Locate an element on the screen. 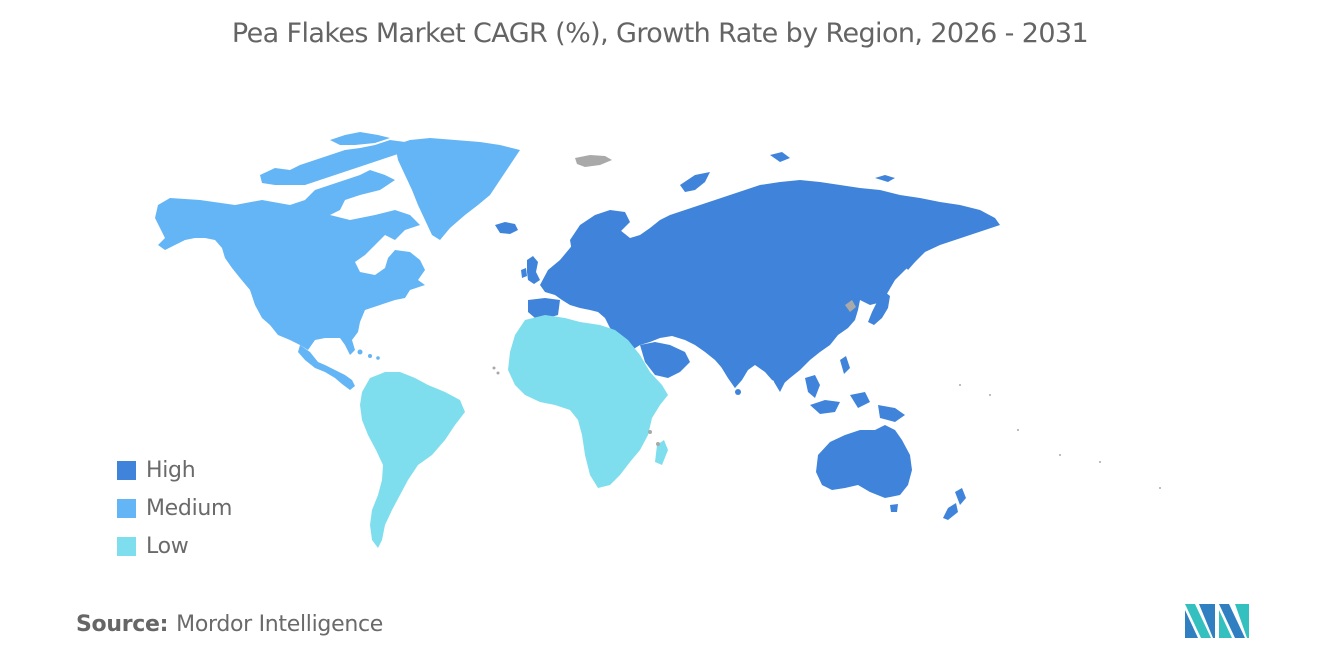 The image size is (1320, 665). source-attribution: Source: Mordor Intelligence is located at coordinates (229, 624).